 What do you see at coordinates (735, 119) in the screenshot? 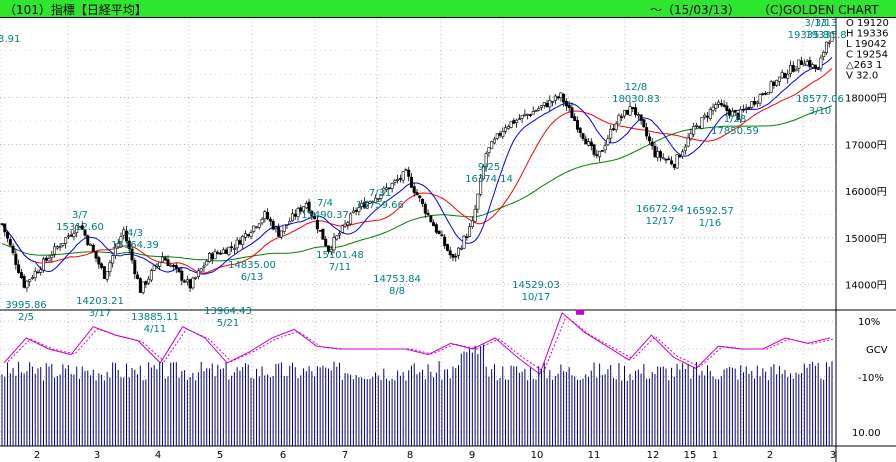
I see `annotation-date: 1/28` at bounding box center [735, 119].